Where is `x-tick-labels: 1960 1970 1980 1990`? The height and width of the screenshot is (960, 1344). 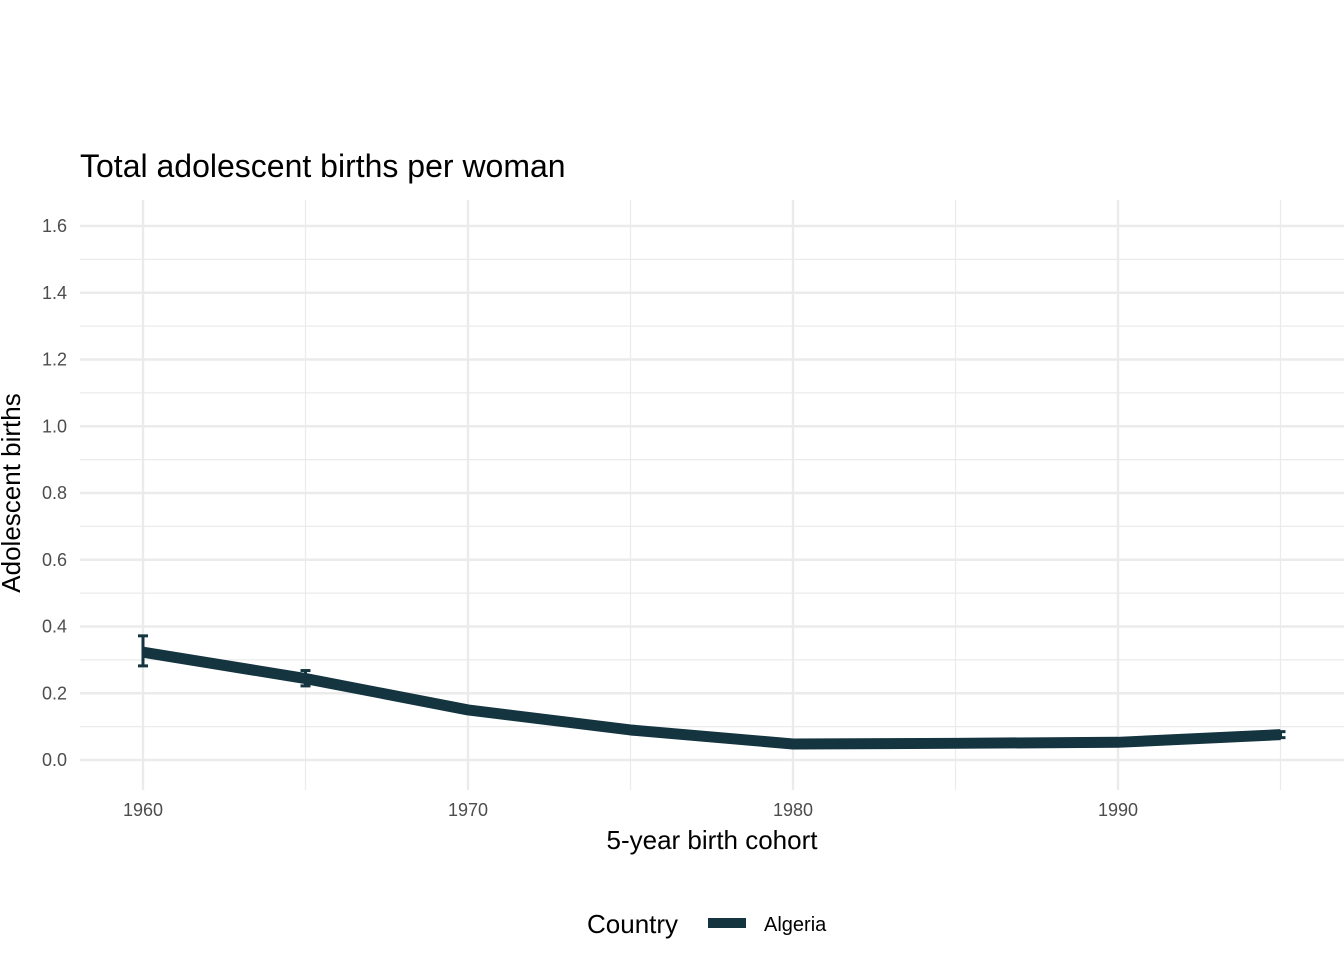 x-tick-labels: 1960 1970 1980 1990 is located at coordinates (630, 810).